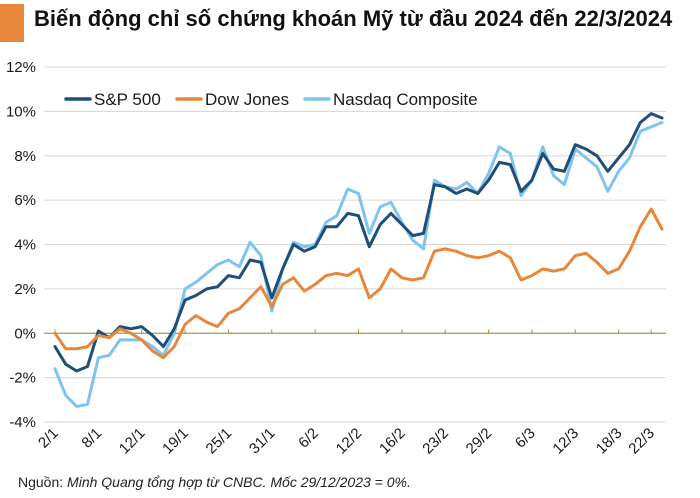  What do you see at coordinates (25, 289) in the screenshot?
I see `y-tick-label: 2%` at bounding box center [25, 289].